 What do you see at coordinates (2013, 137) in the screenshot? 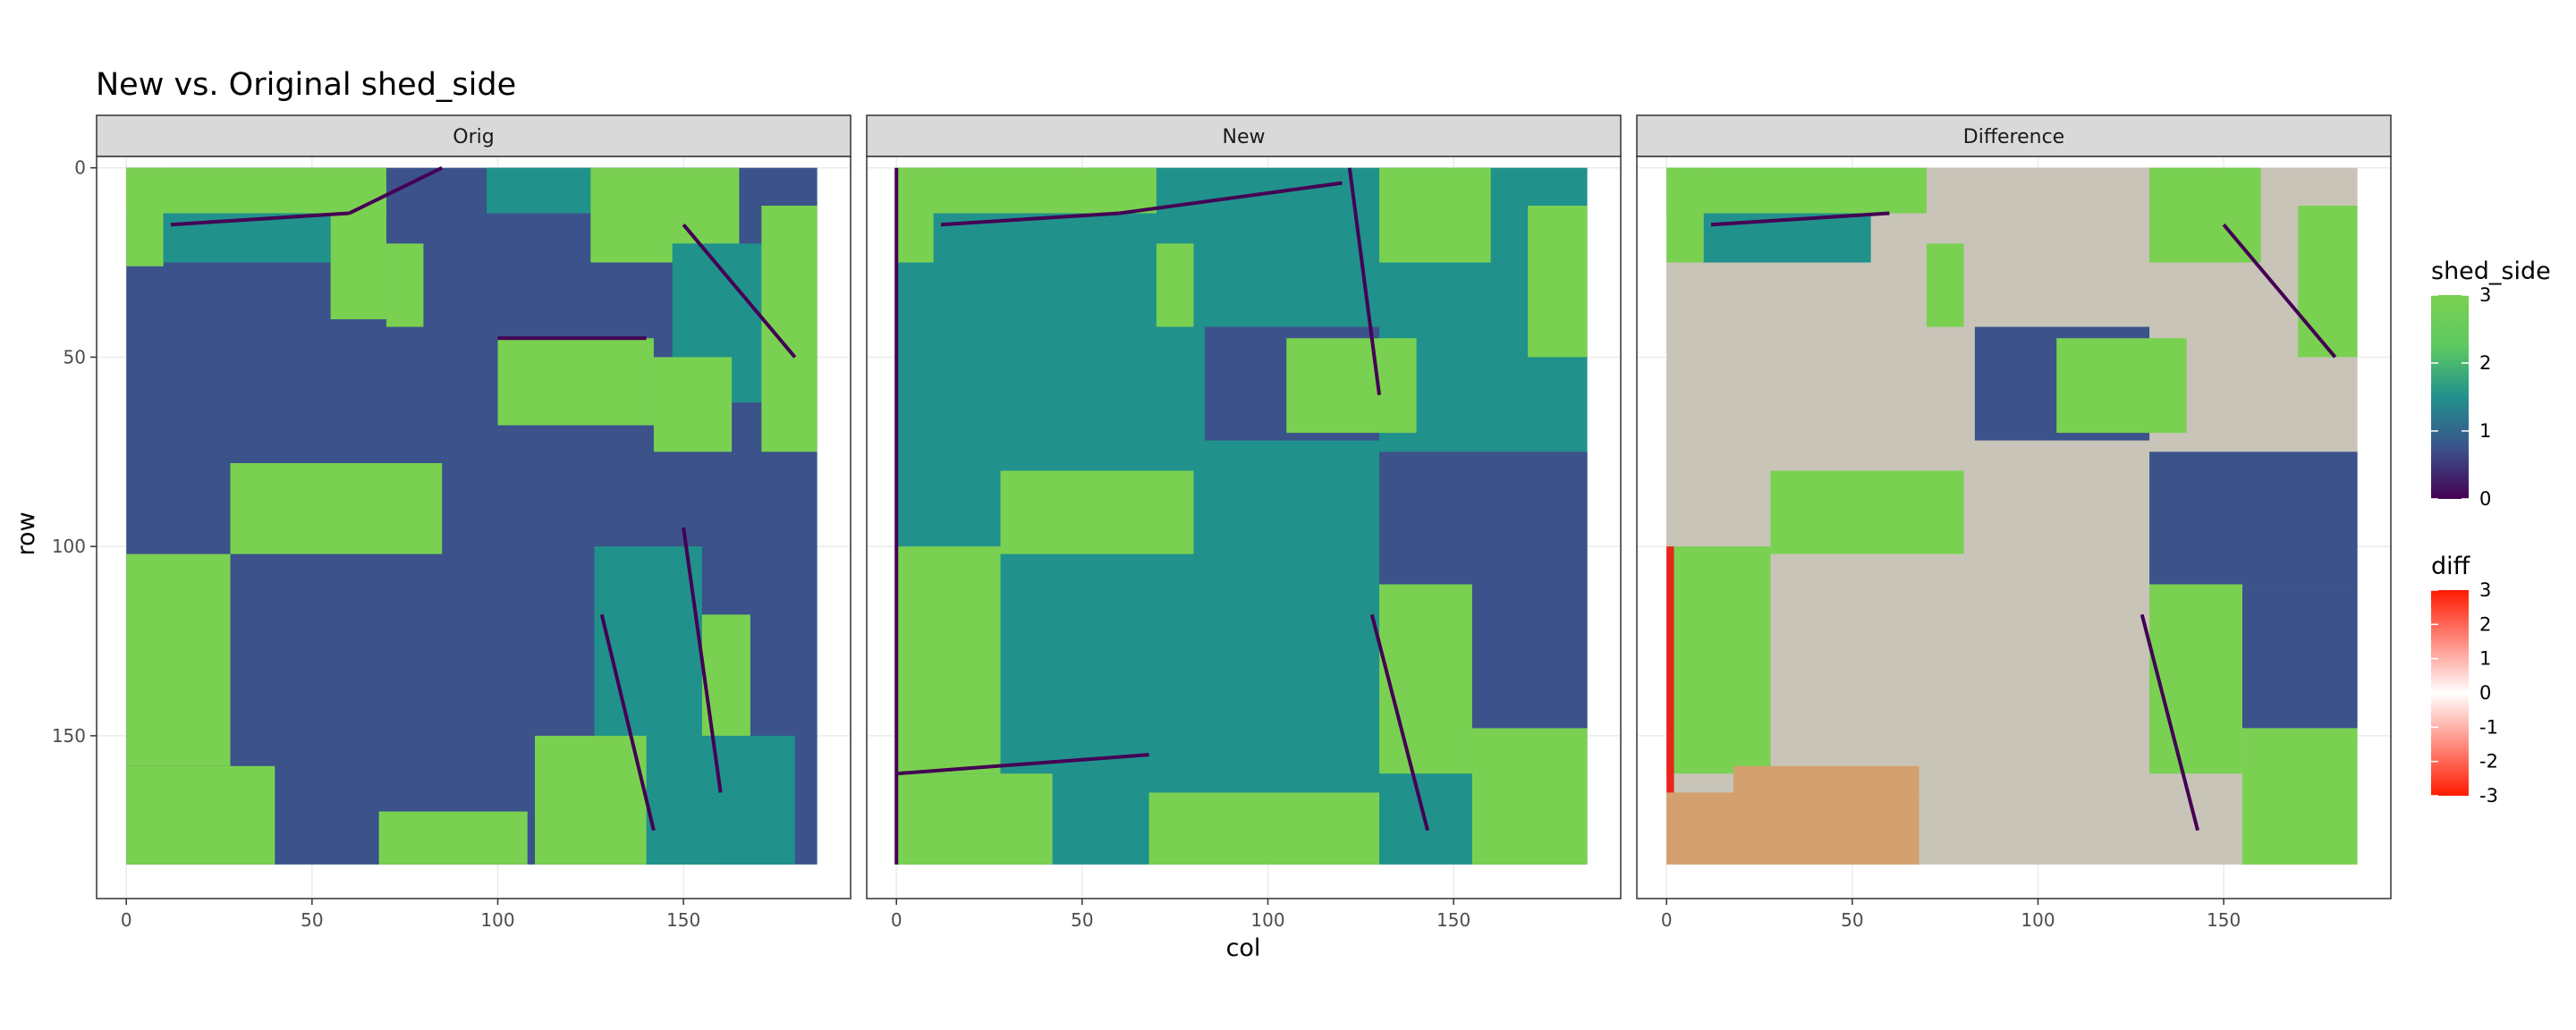
I see `facet-strip-label: Difference` at bounding box center [2013, 137].